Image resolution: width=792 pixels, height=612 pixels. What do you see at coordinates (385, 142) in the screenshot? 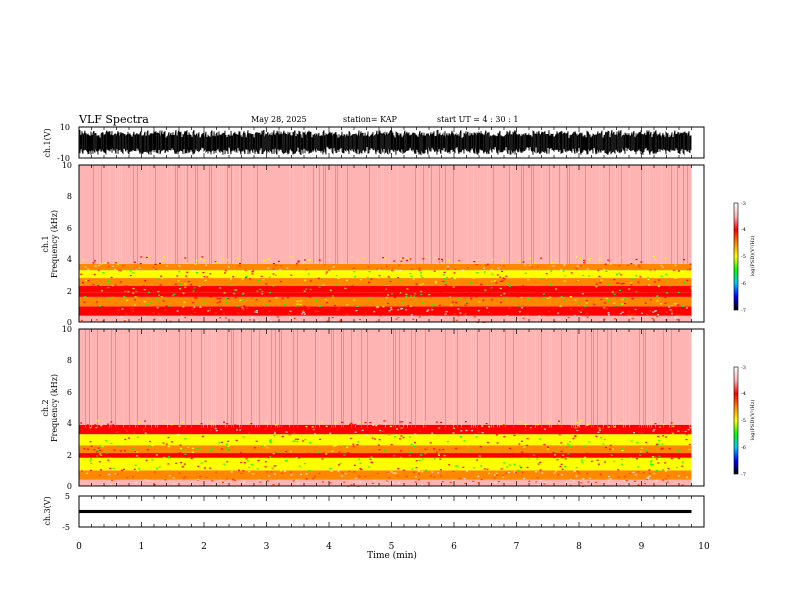
I see `ch1-waveform-trace` at bounding box center [385, 142].